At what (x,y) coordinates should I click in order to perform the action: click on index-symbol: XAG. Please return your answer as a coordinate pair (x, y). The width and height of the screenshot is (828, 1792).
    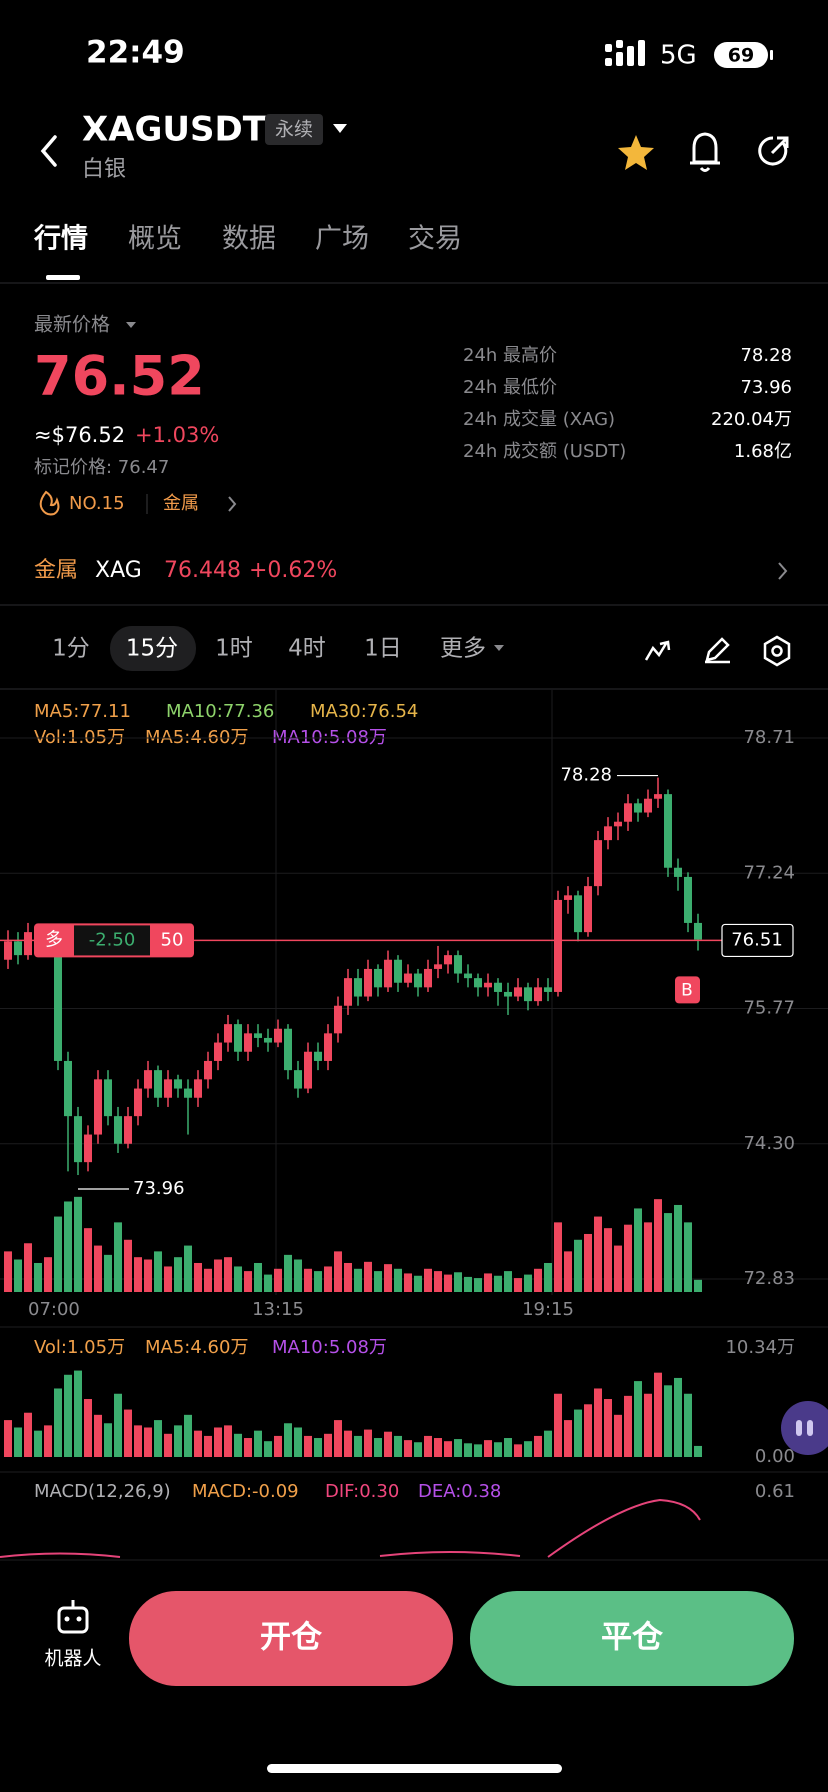
    Looking at the image, I should click on (118, 570).